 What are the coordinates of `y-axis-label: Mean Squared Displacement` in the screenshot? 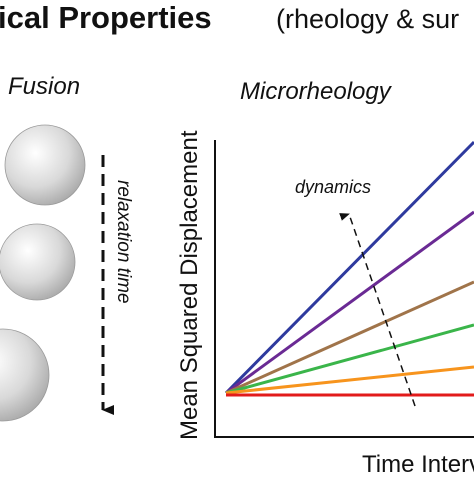 It's located at (189, 285).